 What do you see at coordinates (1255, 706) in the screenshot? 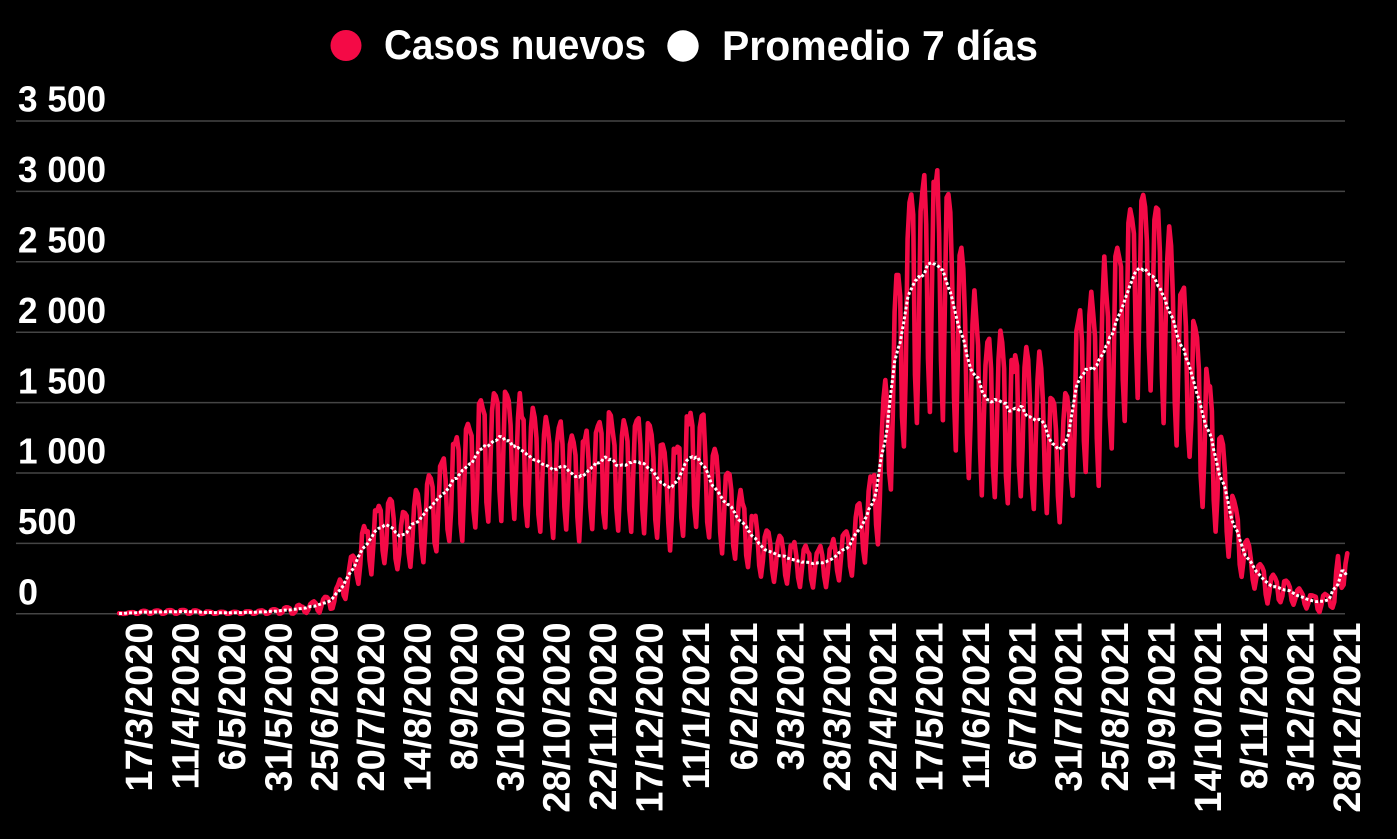
I see `svg-text: 8/11/2021` at bounding box center [1255, 706].